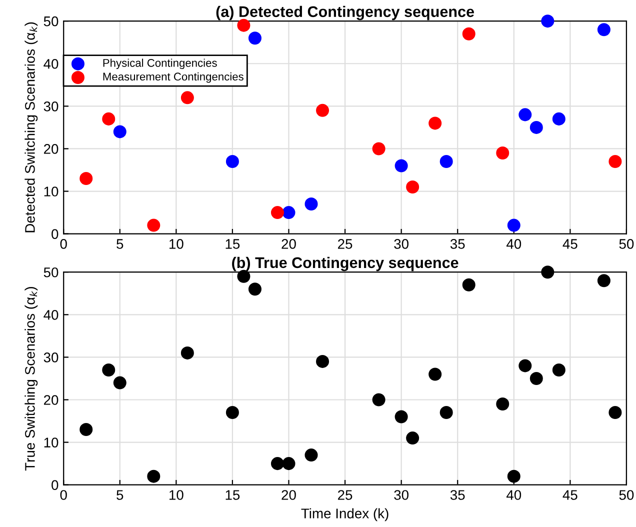  What do you see at coordinates (160, 64) in the screenshot?
I see `legend-label: Physical Contingencies` at bounding box center [160, 64].